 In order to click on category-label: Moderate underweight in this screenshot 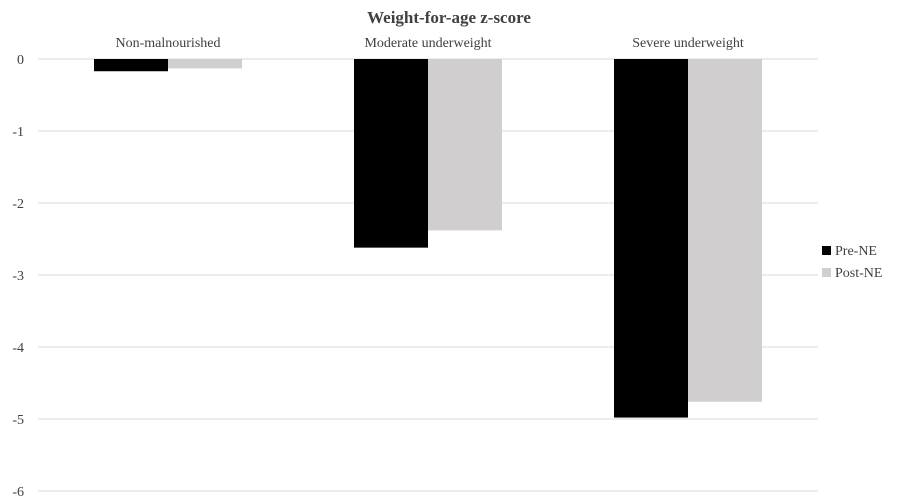, I will do `click(427, 43)`.